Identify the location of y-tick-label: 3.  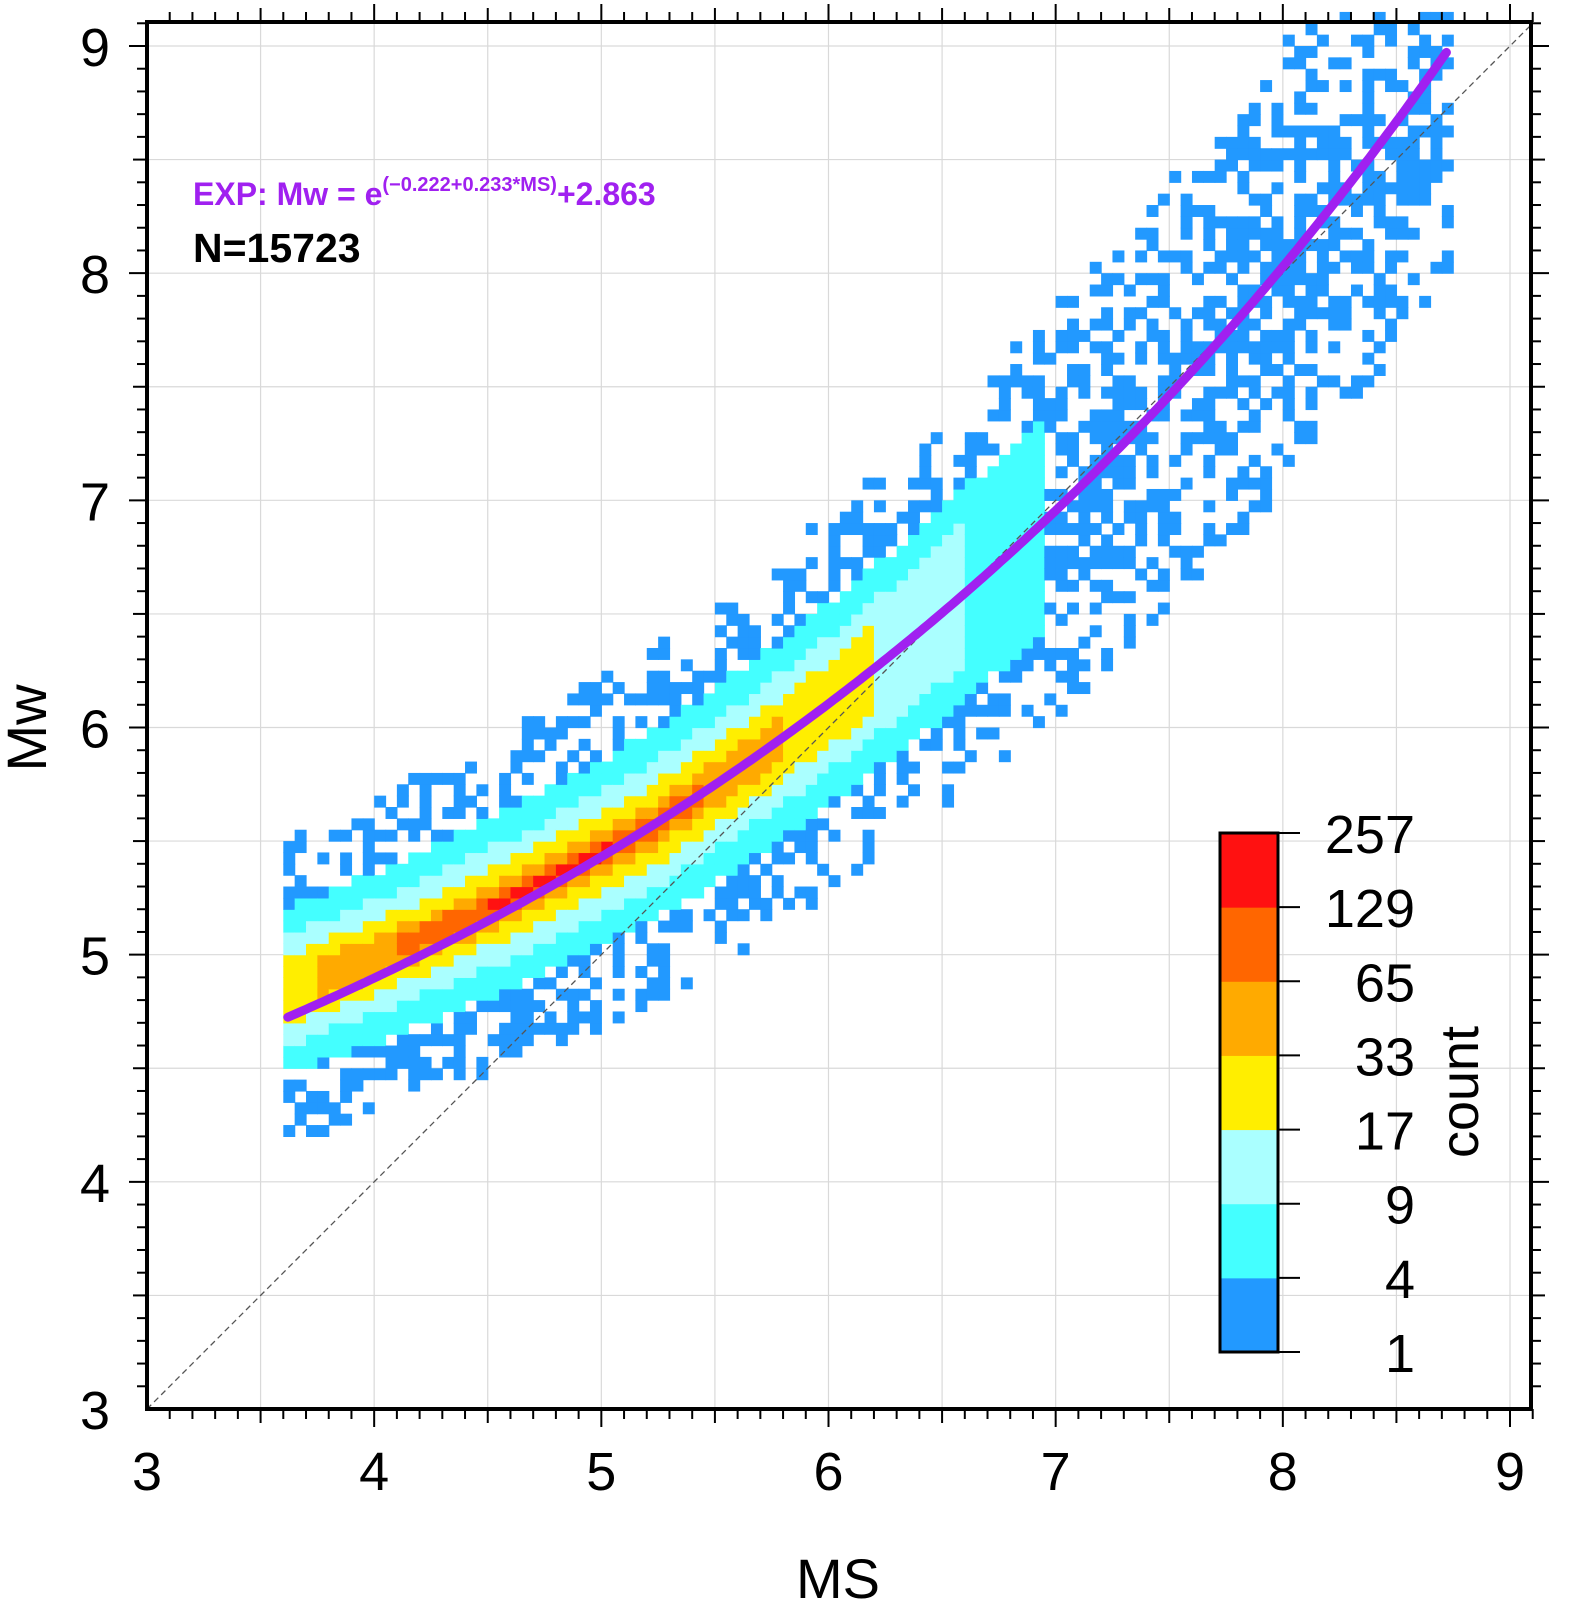
(95, 1411).